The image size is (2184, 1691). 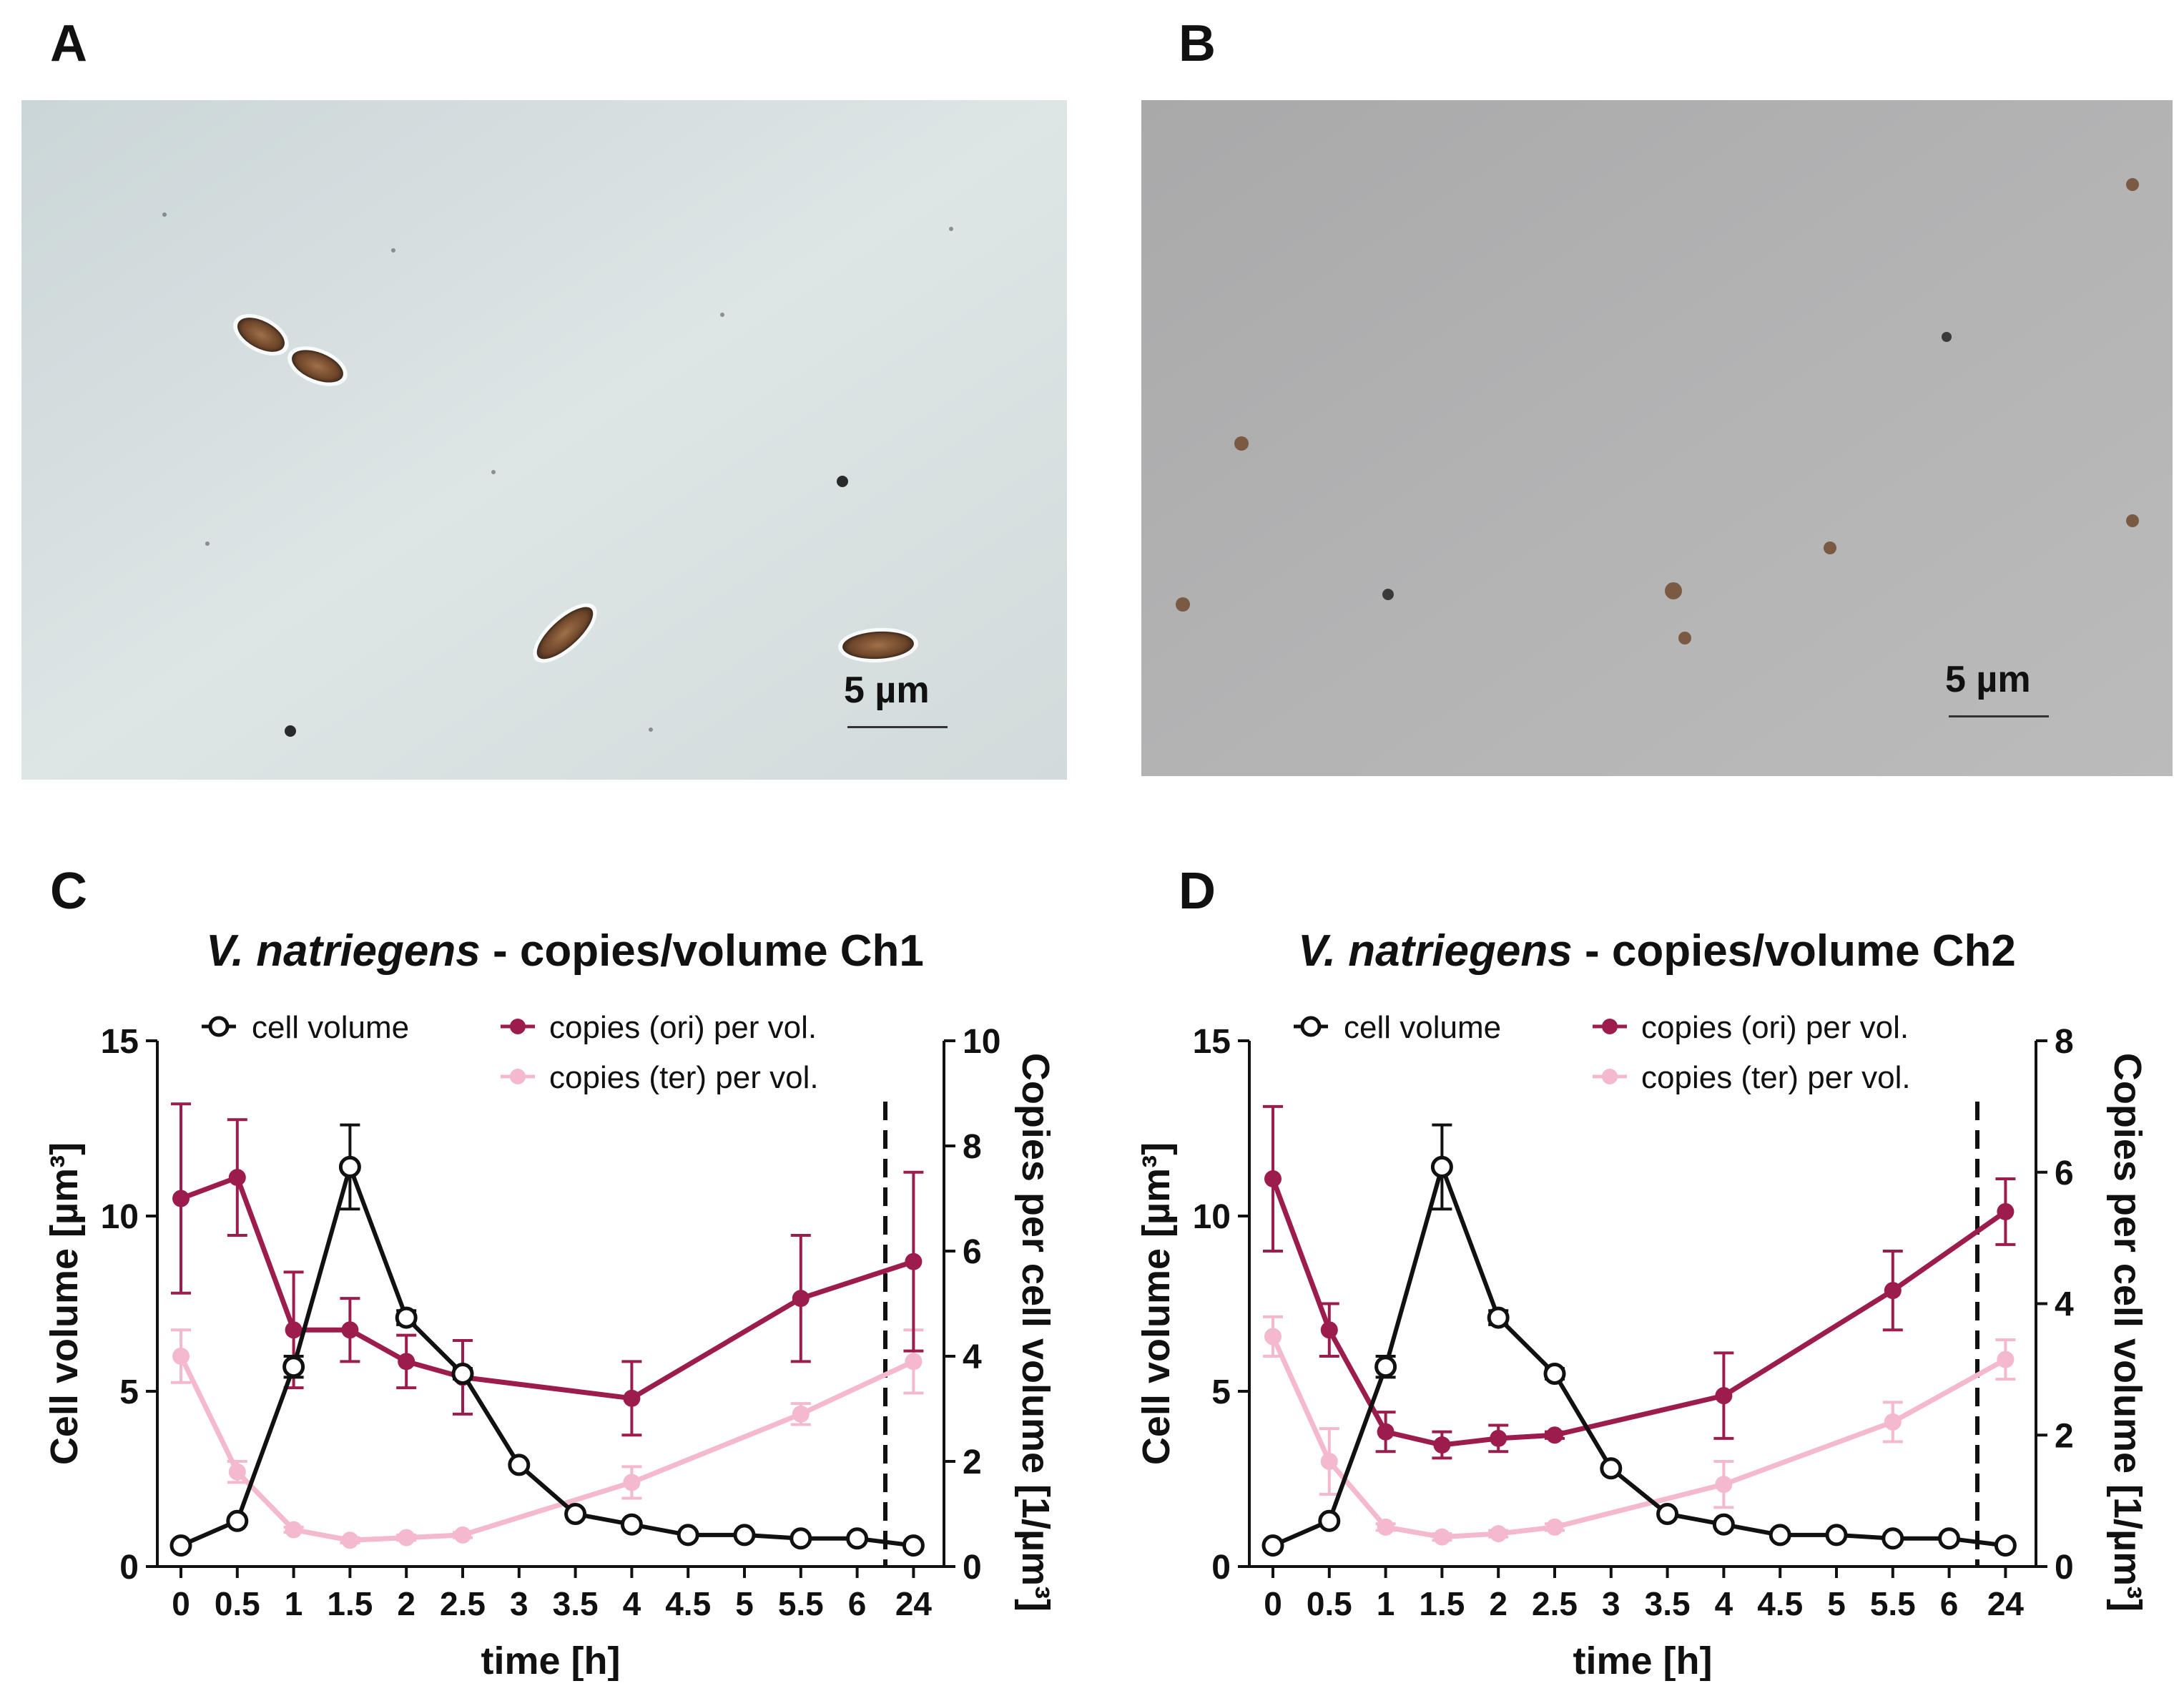 I want to click on x-tick-label: 2.5, so click(x=1555, y=1603).